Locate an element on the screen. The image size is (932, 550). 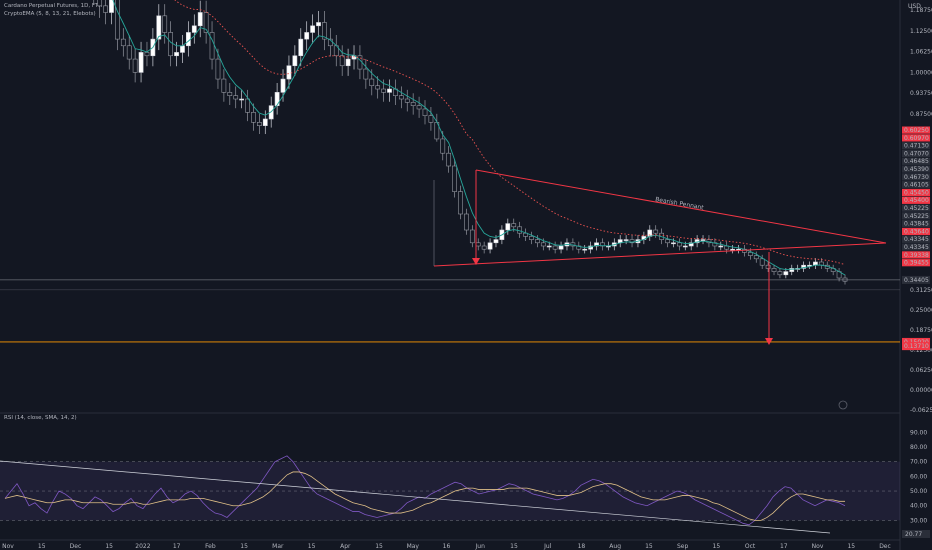
target-badge is located at coordinates (916, 346).